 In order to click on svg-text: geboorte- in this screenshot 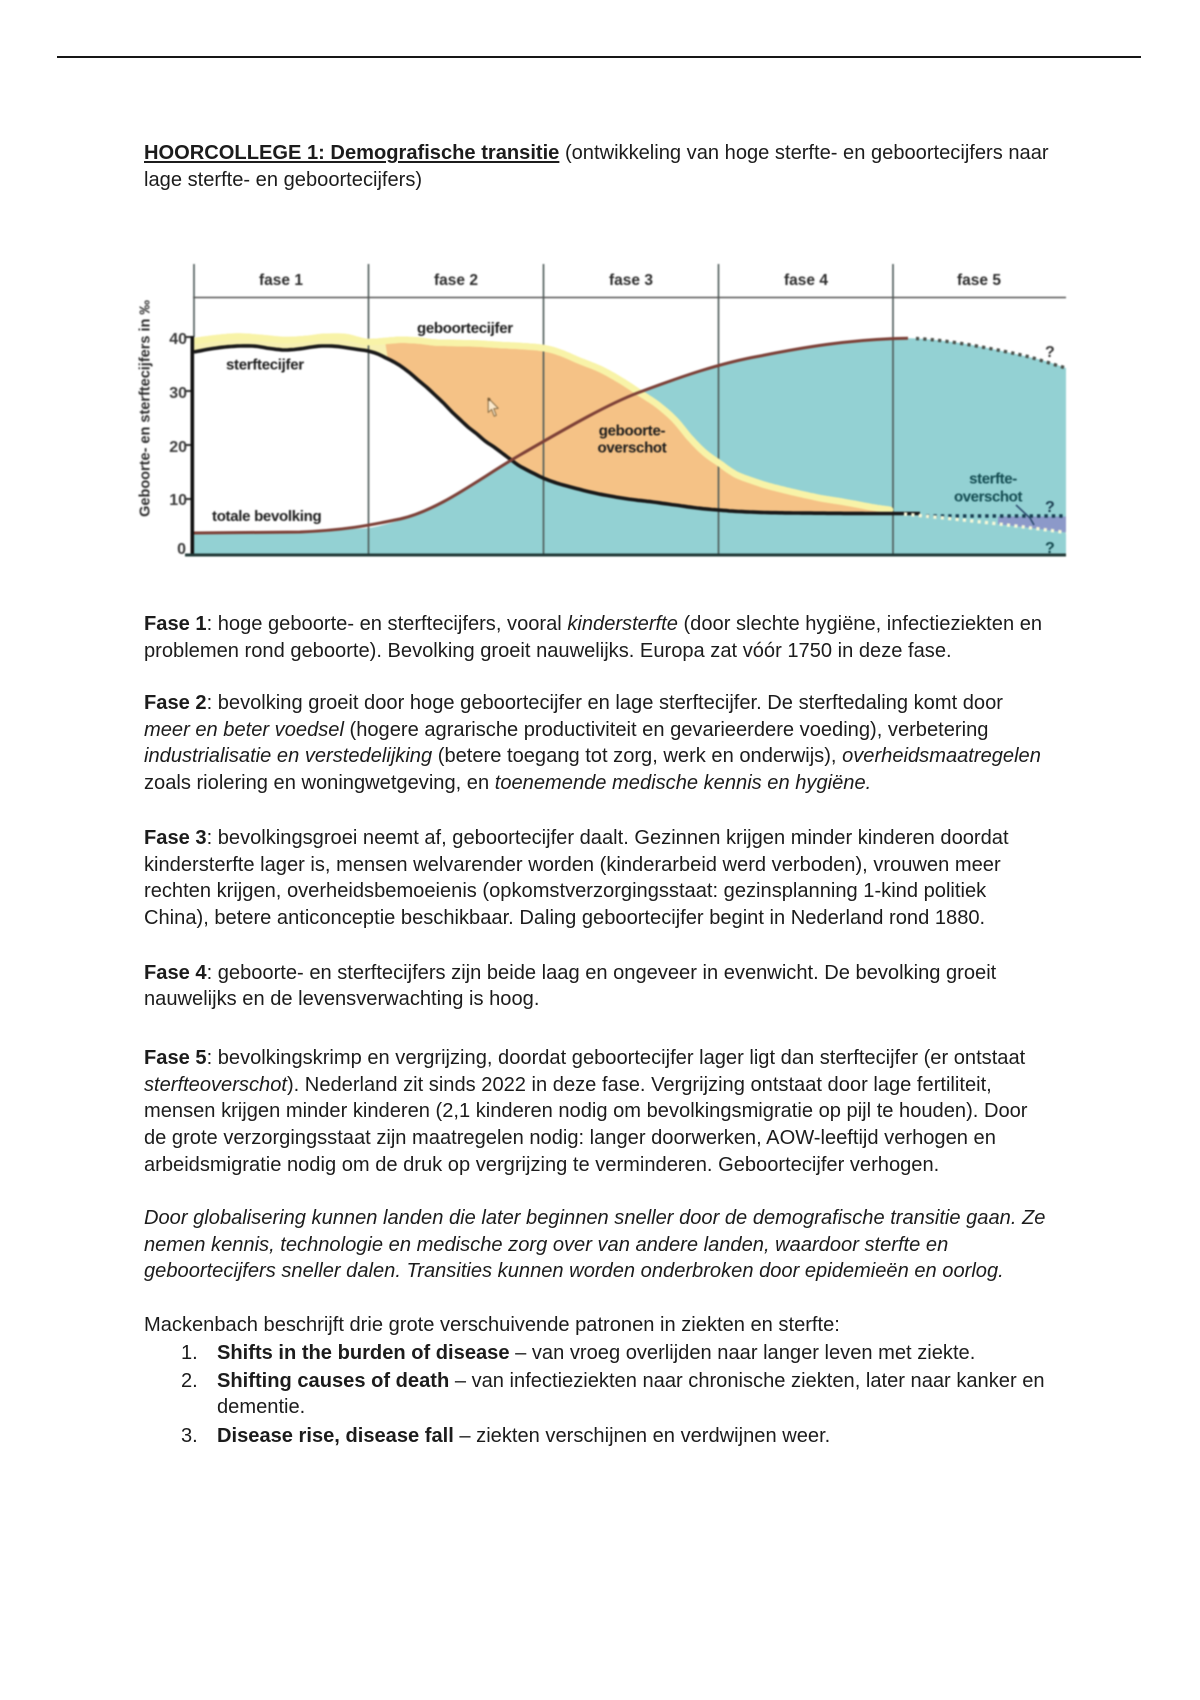, I will do `click(632, 431)`.